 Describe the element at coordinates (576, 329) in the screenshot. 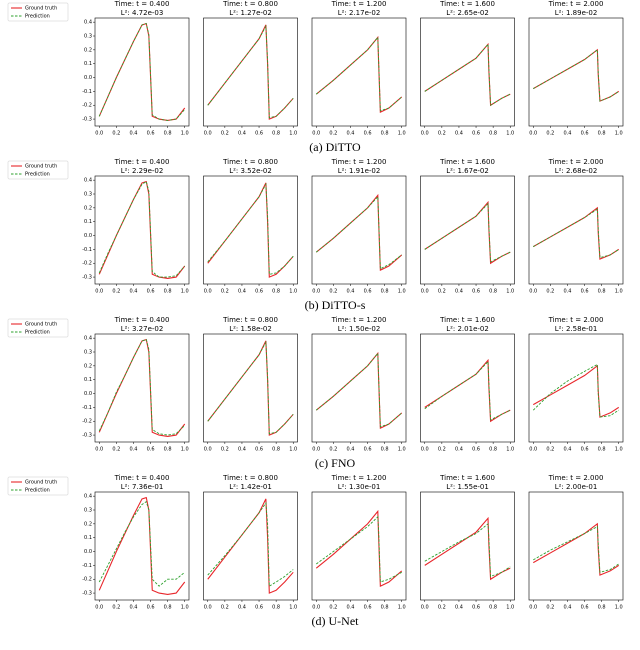

I see `subplot-subtitle: L²: 2.58e-01` at that location.